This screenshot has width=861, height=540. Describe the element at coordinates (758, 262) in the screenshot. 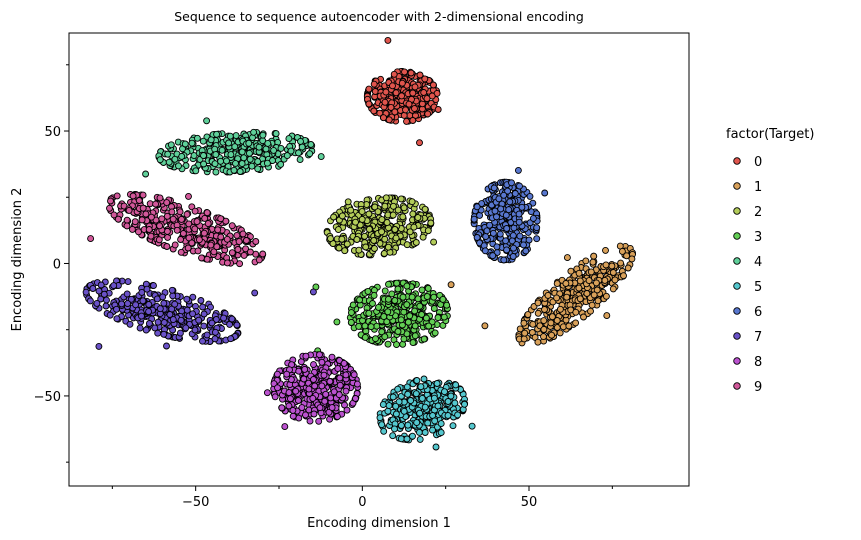

I see `legend-label-4: 4` at that location.